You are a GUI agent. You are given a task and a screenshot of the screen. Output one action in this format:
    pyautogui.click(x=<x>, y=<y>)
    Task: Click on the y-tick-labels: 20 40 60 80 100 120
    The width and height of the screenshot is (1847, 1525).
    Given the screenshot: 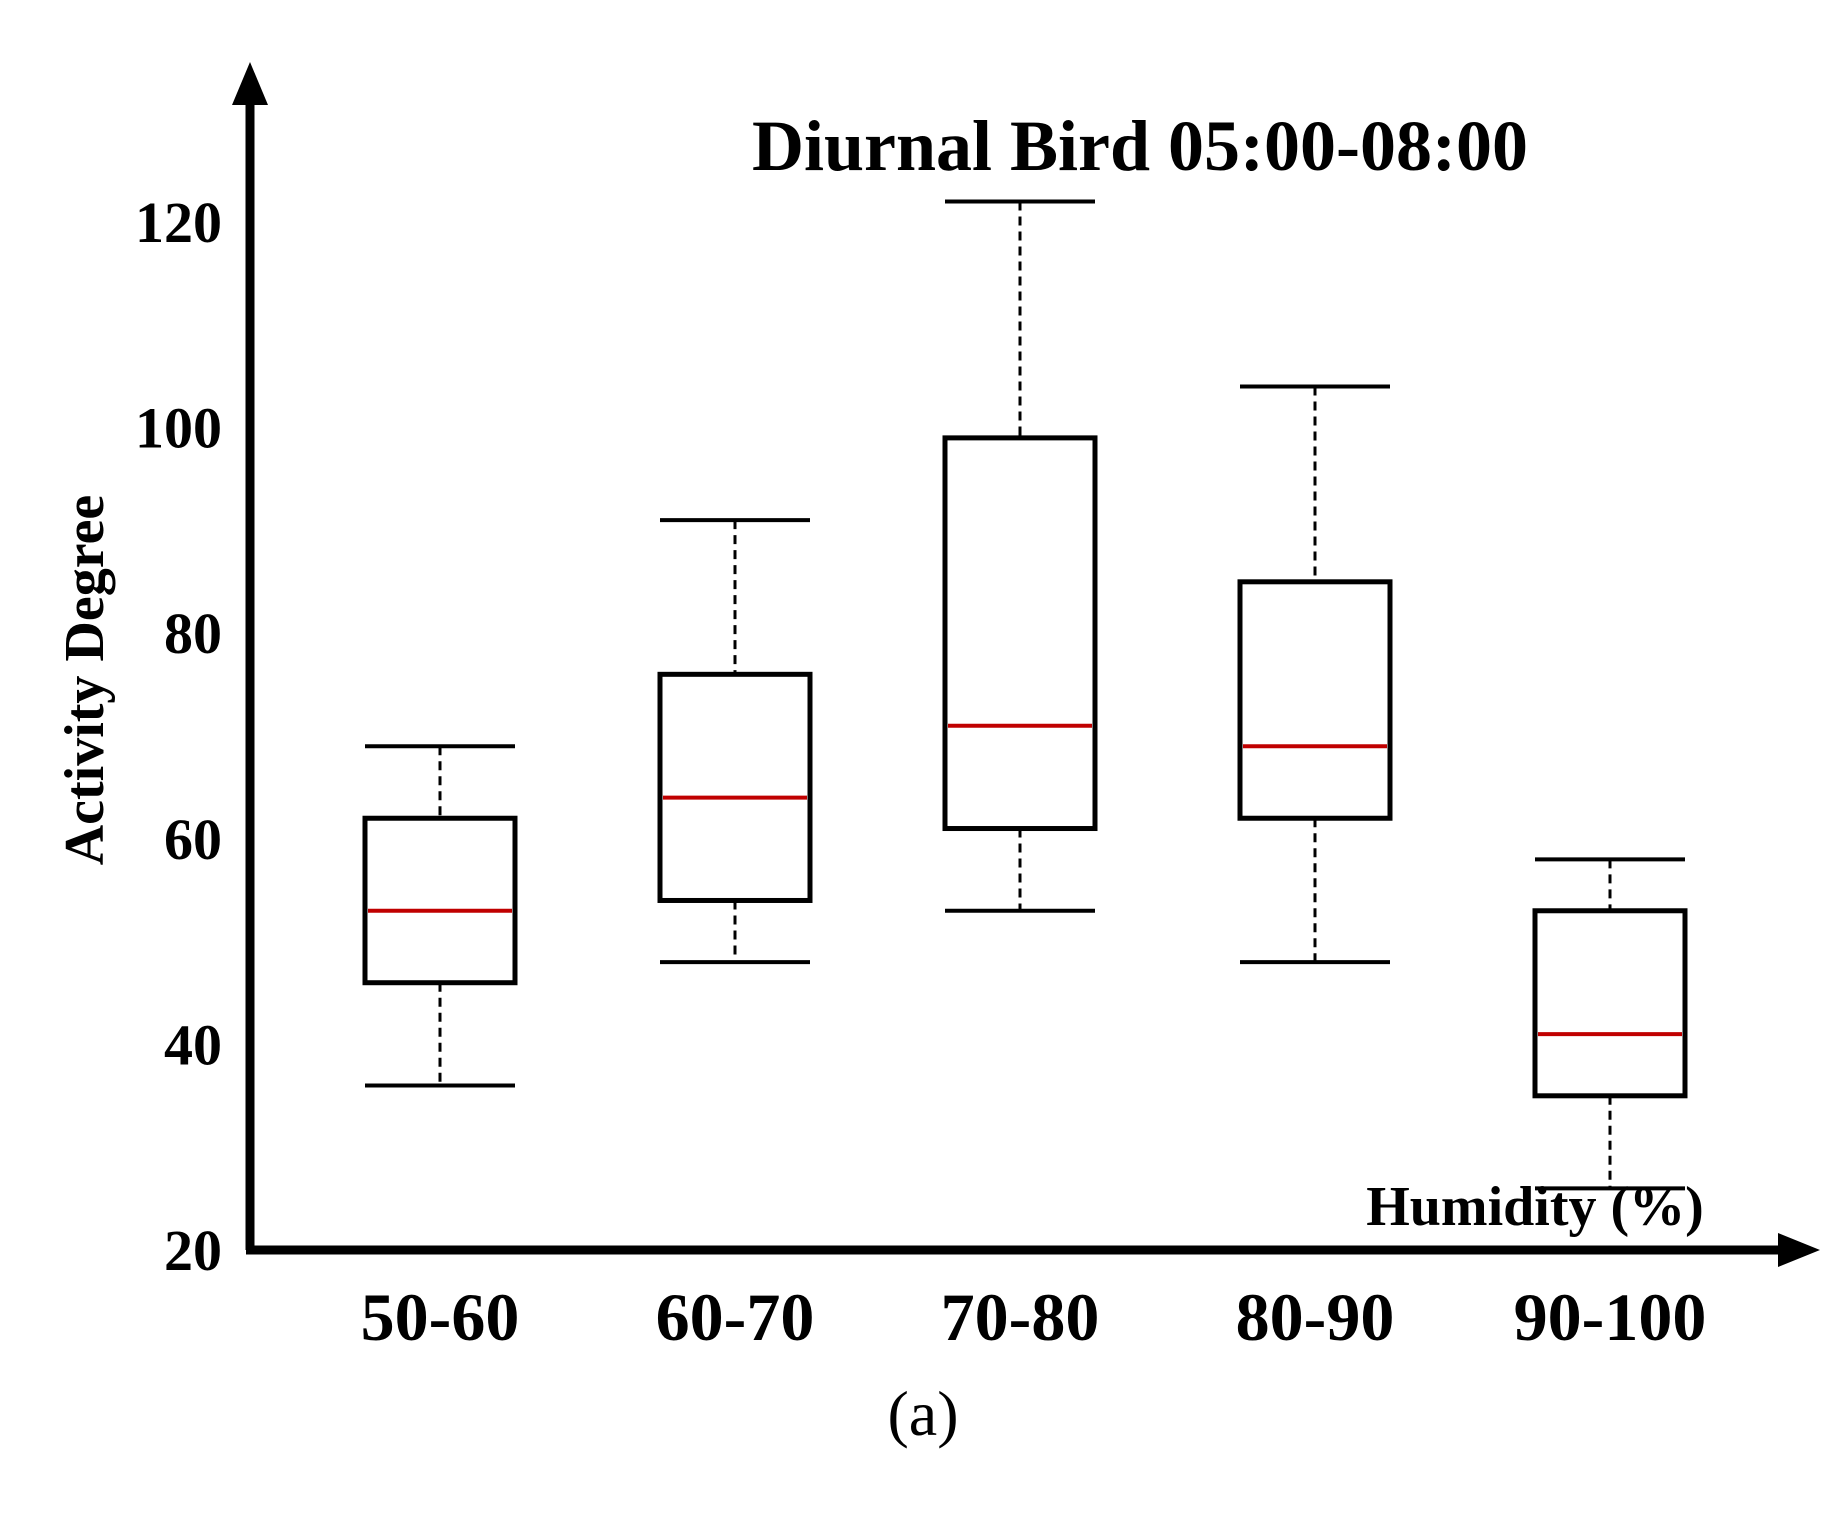 What is the action you would take?
    pyautogui.click(x=178, y=736)
    